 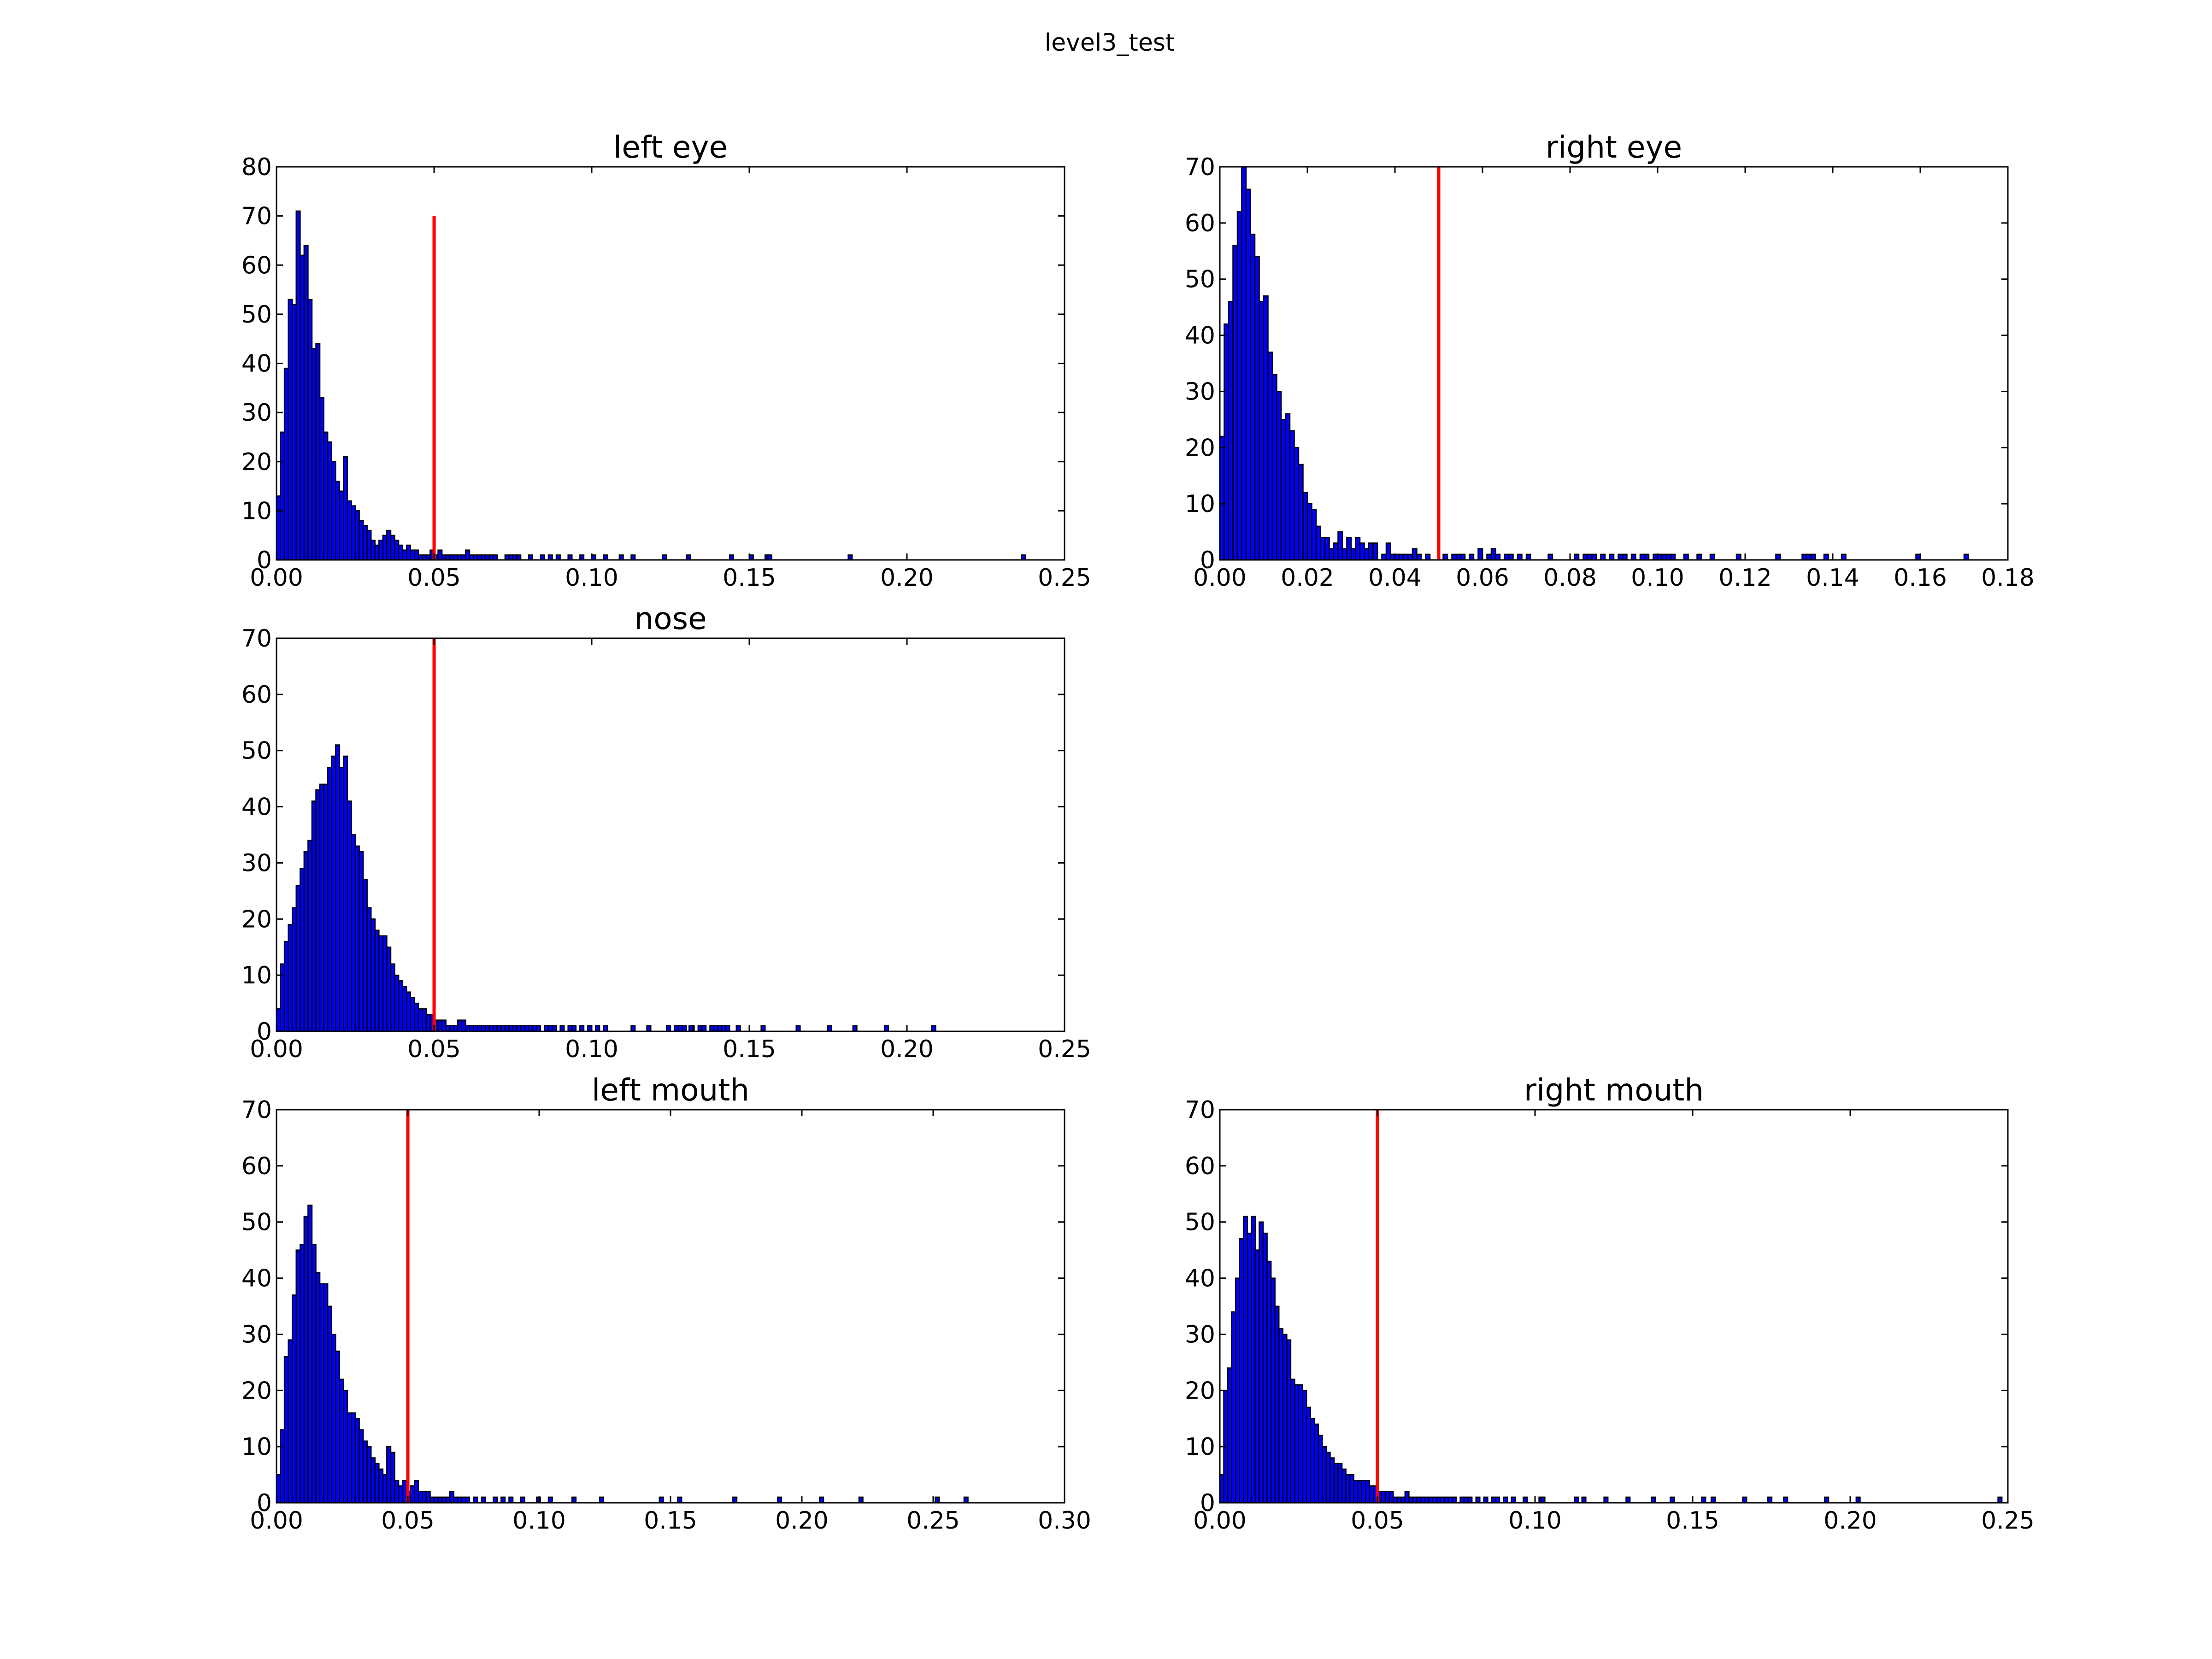 What do you see at coordinates (256, 1334) in the screenshot?
I see `y-tick-label: 30` at bounding box center [256, 1334].